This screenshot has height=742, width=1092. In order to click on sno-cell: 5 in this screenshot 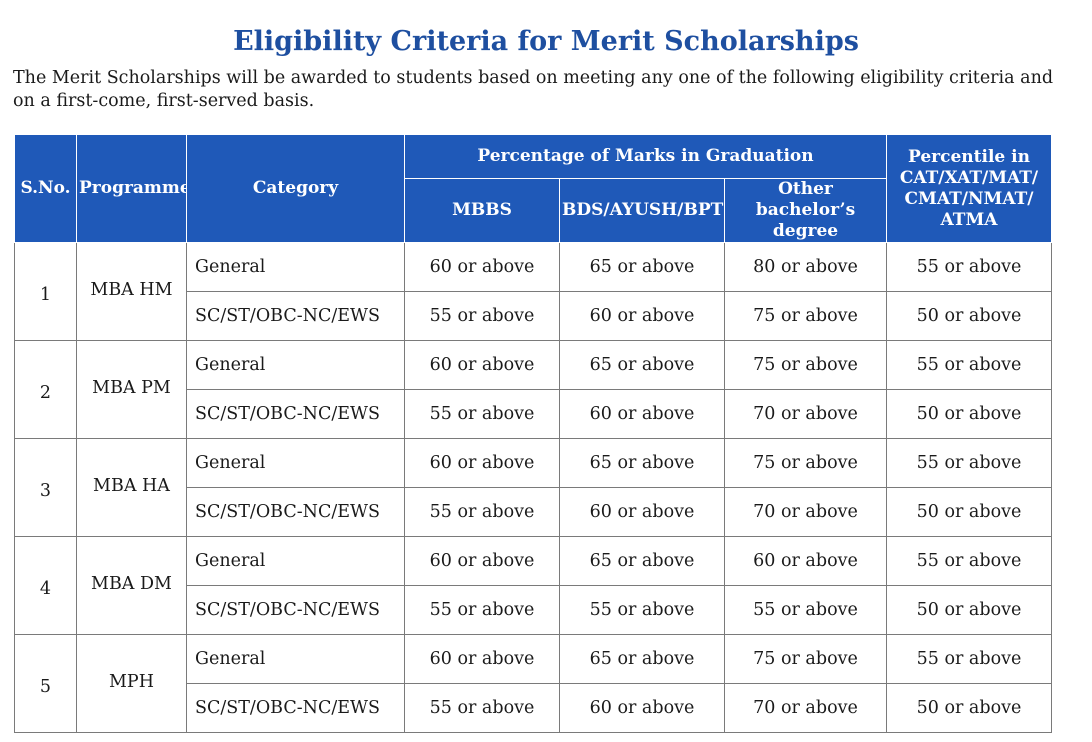, I will do `click(45, 683)`.